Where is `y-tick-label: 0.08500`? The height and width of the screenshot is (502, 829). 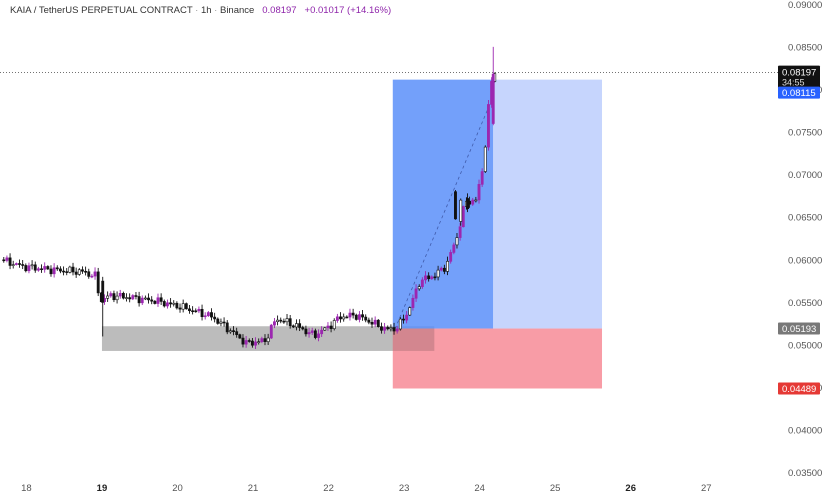 y-tick-label: 0.08500 is located at coordinates (805, 47).